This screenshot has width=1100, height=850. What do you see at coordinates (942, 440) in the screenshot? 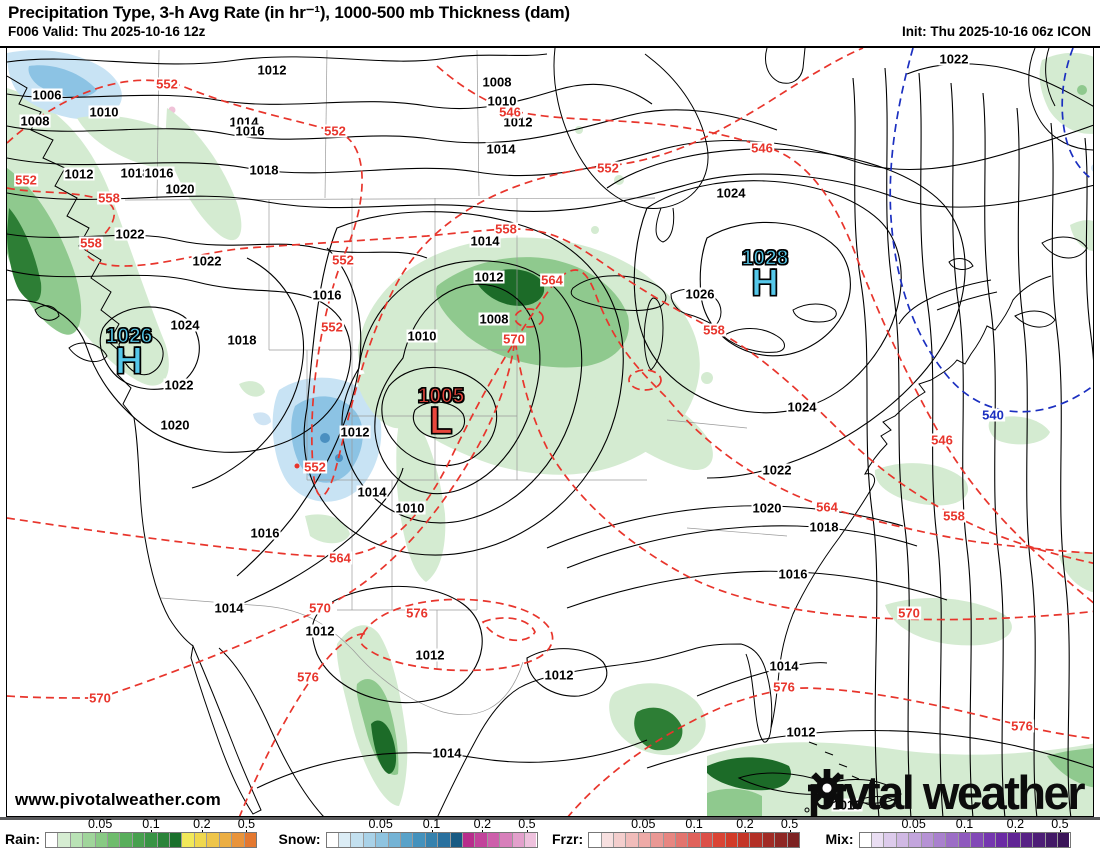
I see `thickness-contour-label: 546` at bounding box center [942, 440].